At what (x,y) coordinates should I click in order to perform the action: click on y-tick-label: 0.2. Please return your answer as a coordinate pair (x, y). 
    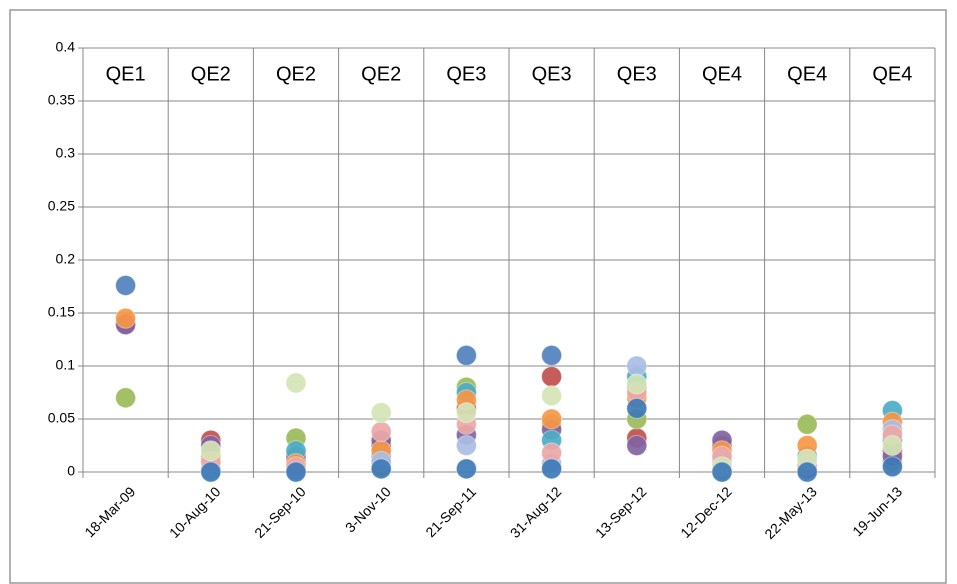
    Looking at the image, I should click on (66, 259).